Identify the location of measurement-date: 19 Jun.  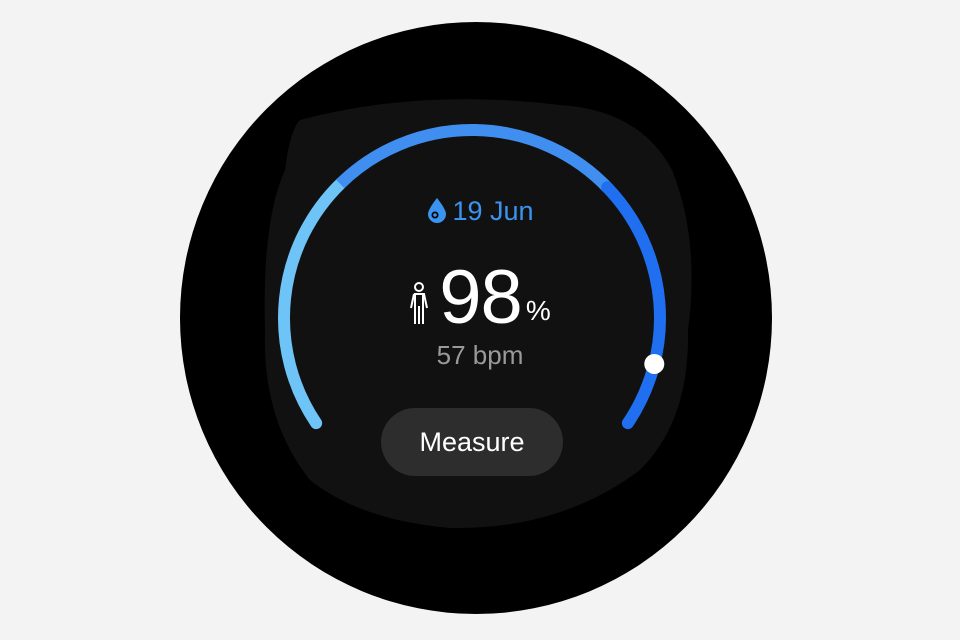
(480, 211).